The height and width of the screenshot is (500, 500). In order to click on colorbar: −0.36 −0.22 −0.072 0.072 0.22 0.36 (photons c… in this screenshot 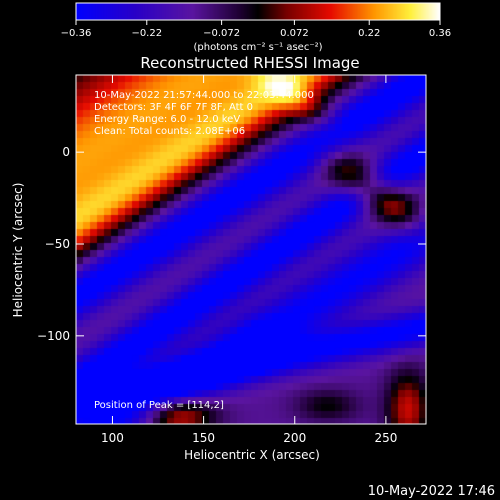, I will do `click(256, 27)`.